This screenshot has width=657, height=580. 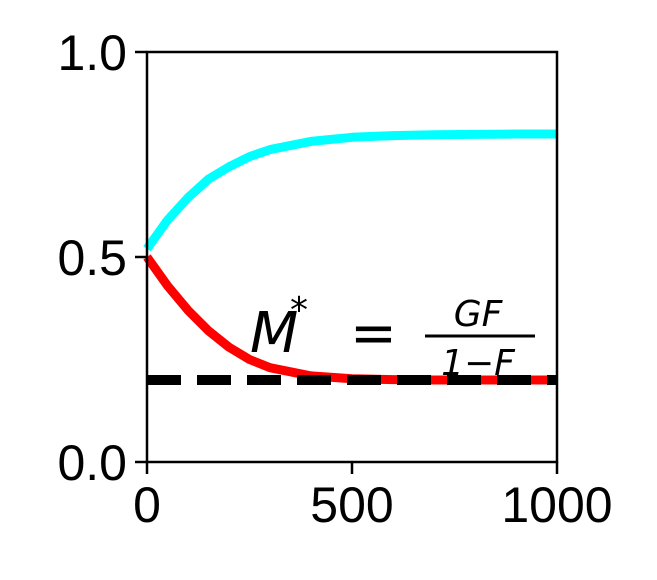 I want to click on y-tick-label: 0.0, so click(x=92, y=463).